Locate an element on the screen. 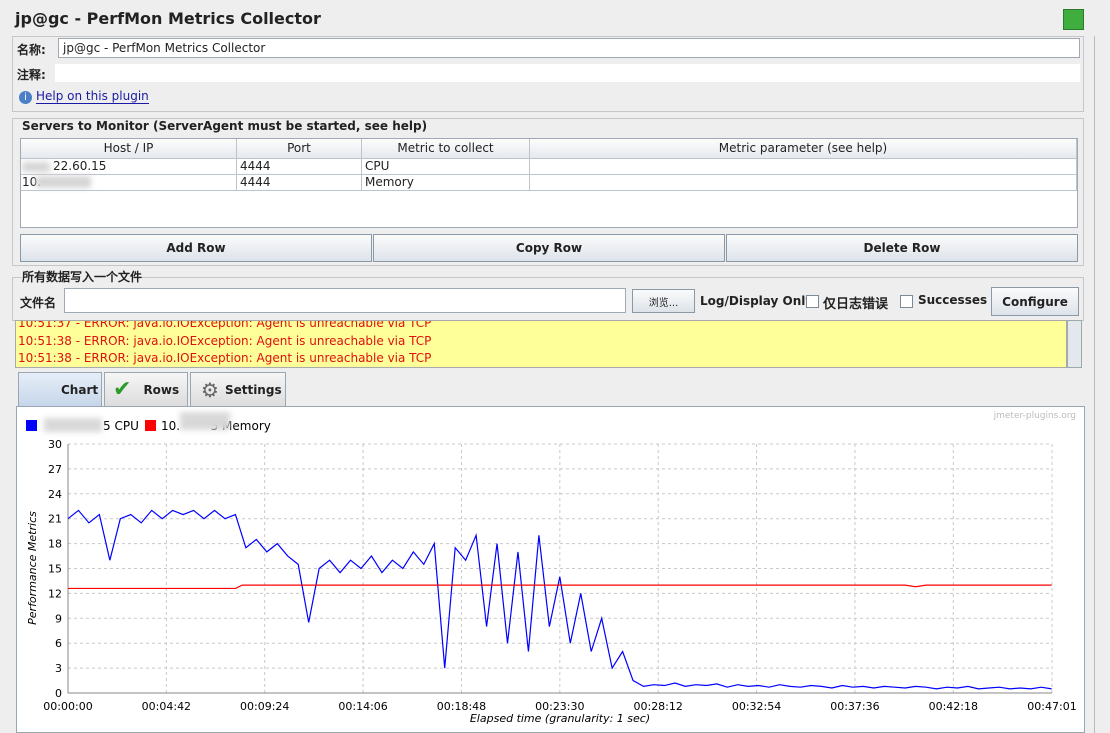 The width and height of the screenshot is (1110, 733). name-input: jp@gc - PerfMon Metrics Collector is located at coordinates (569, 48).